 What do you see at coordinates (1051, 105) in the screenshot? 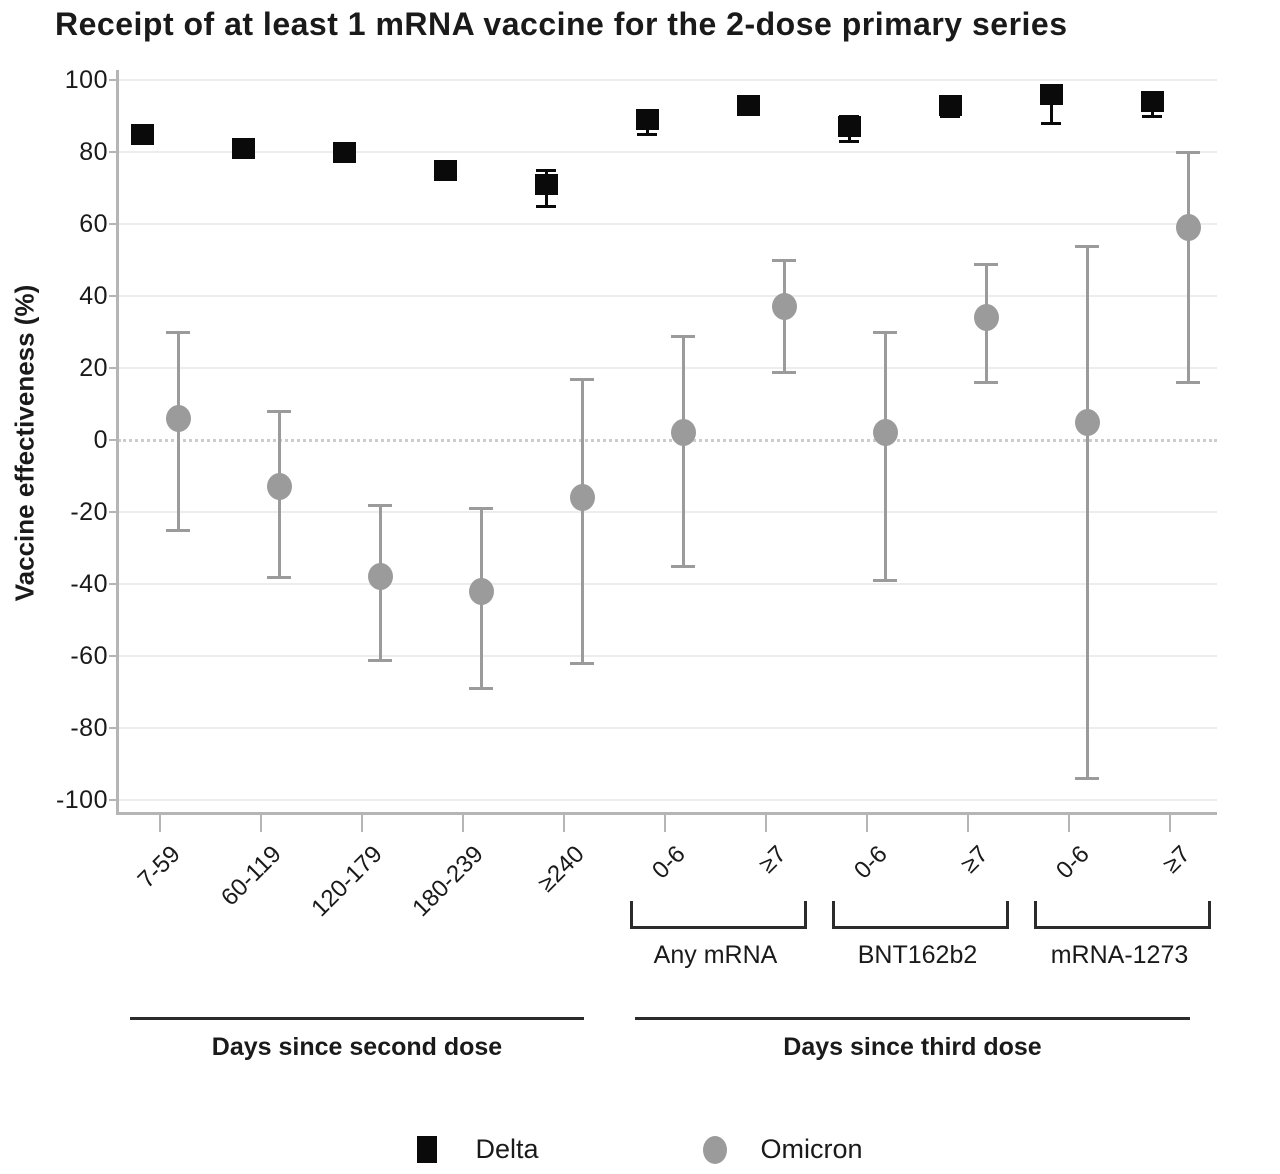
I see `delta-error-bar` at bounding box center [1051, 105].